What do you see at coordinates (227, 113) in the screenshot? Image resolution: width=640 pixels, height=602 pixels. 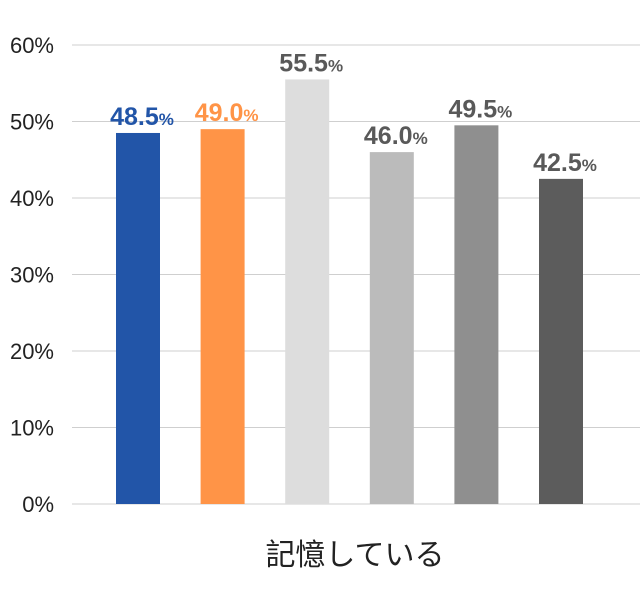 I see `bar-value-label: 49.0%` at bounding box center [227, 113].